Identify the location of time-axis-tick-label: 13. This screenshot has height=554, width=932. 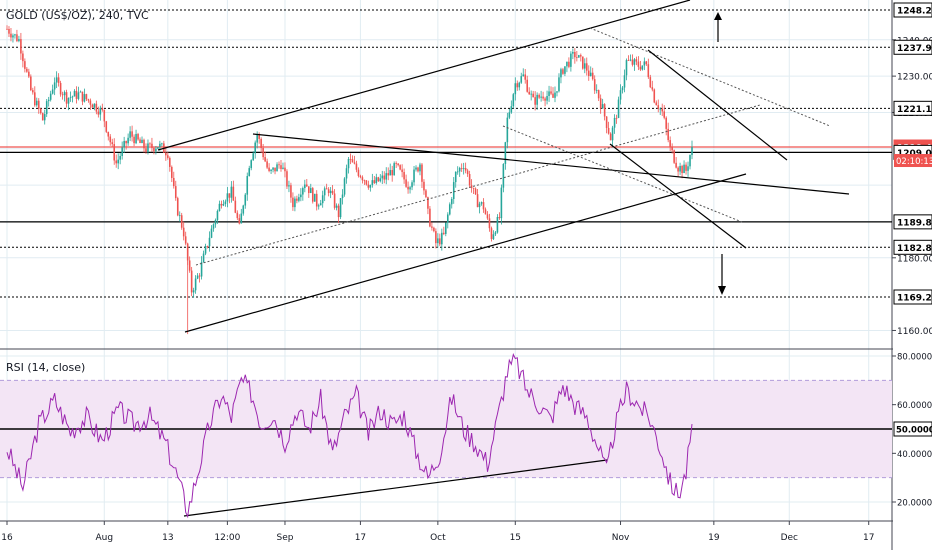
(167, 538).